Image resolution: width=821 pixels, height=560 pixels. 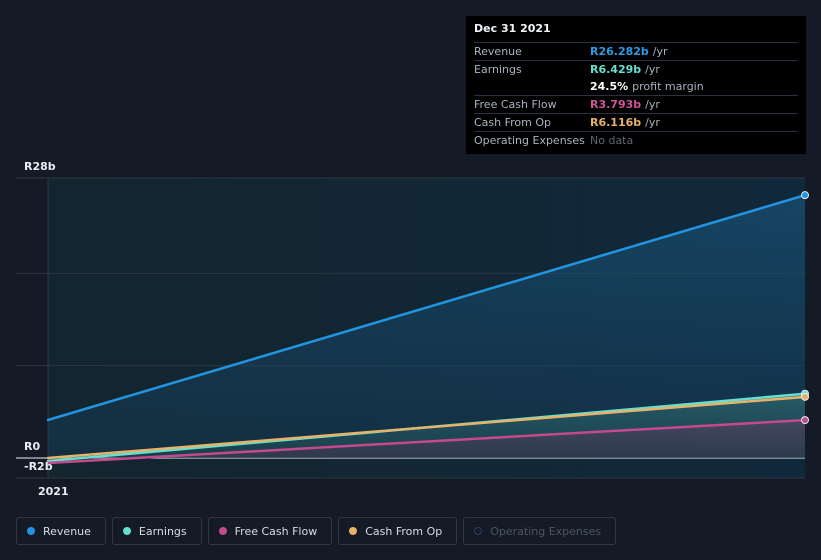 I want to click on legend-item-free-cash-flow: Free Cash Flow, so click(x=270, y=531).